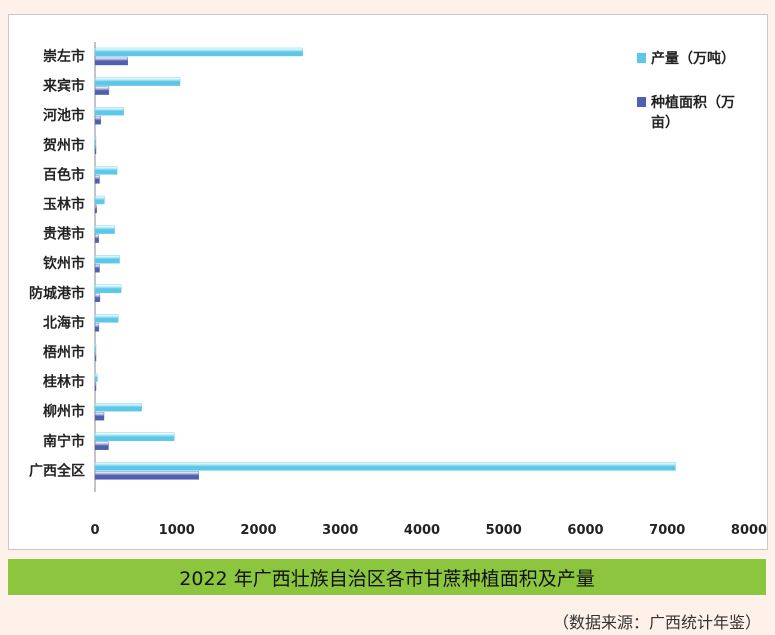 The image size is (775, 635). I want to click on category-label: 崇左市, so click(64, 56).